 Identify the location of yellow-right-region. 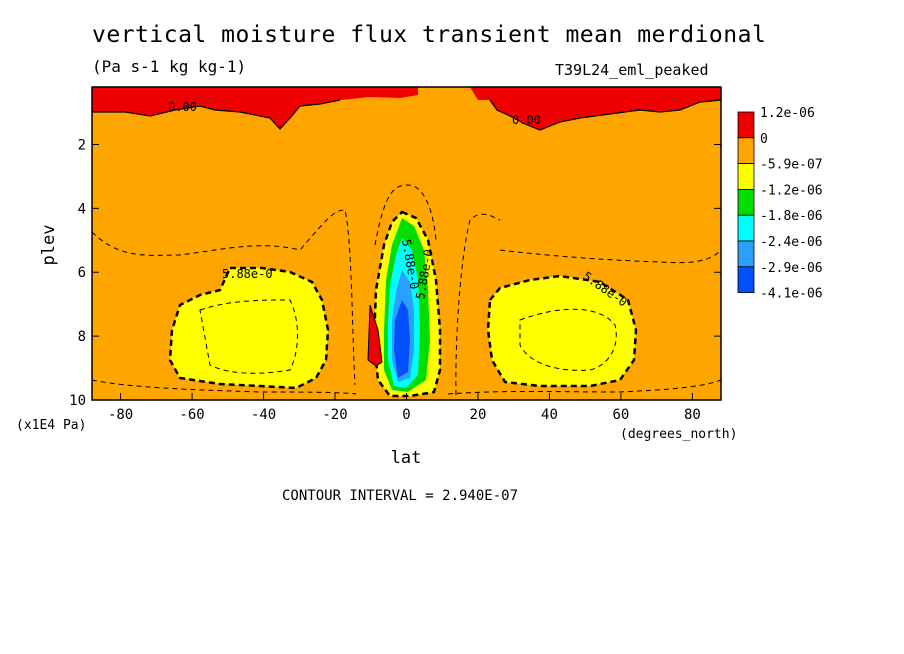
(562, 331).